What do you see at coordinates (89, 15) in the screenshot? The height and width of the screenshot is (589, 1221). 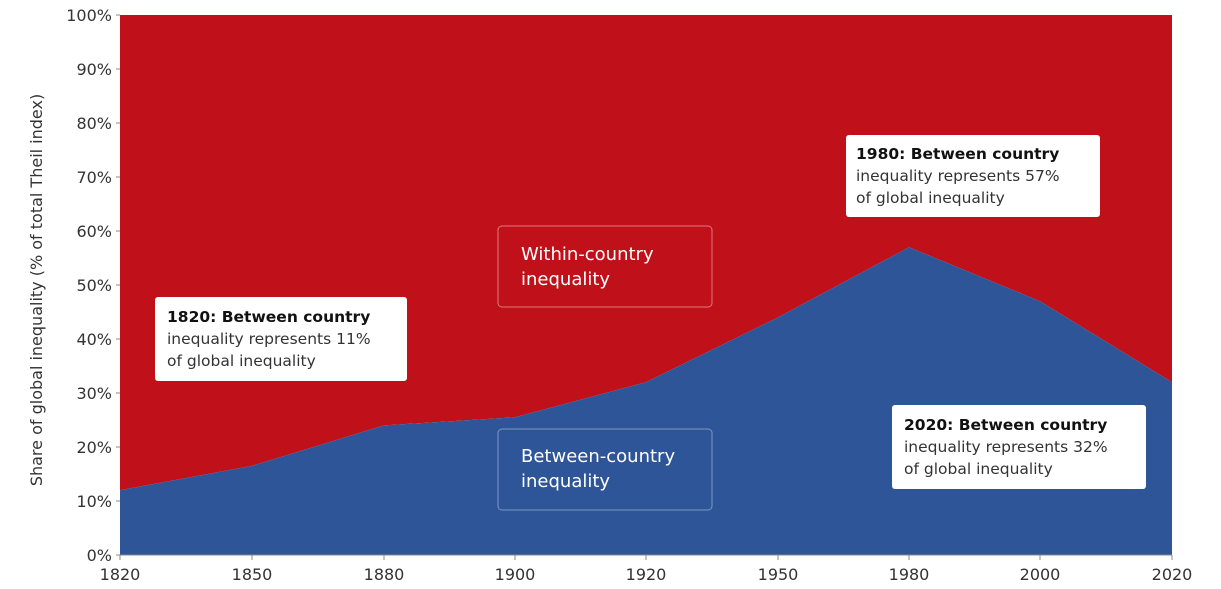 I see `y-tick-label: 100%` at bounding box center [89, 15].